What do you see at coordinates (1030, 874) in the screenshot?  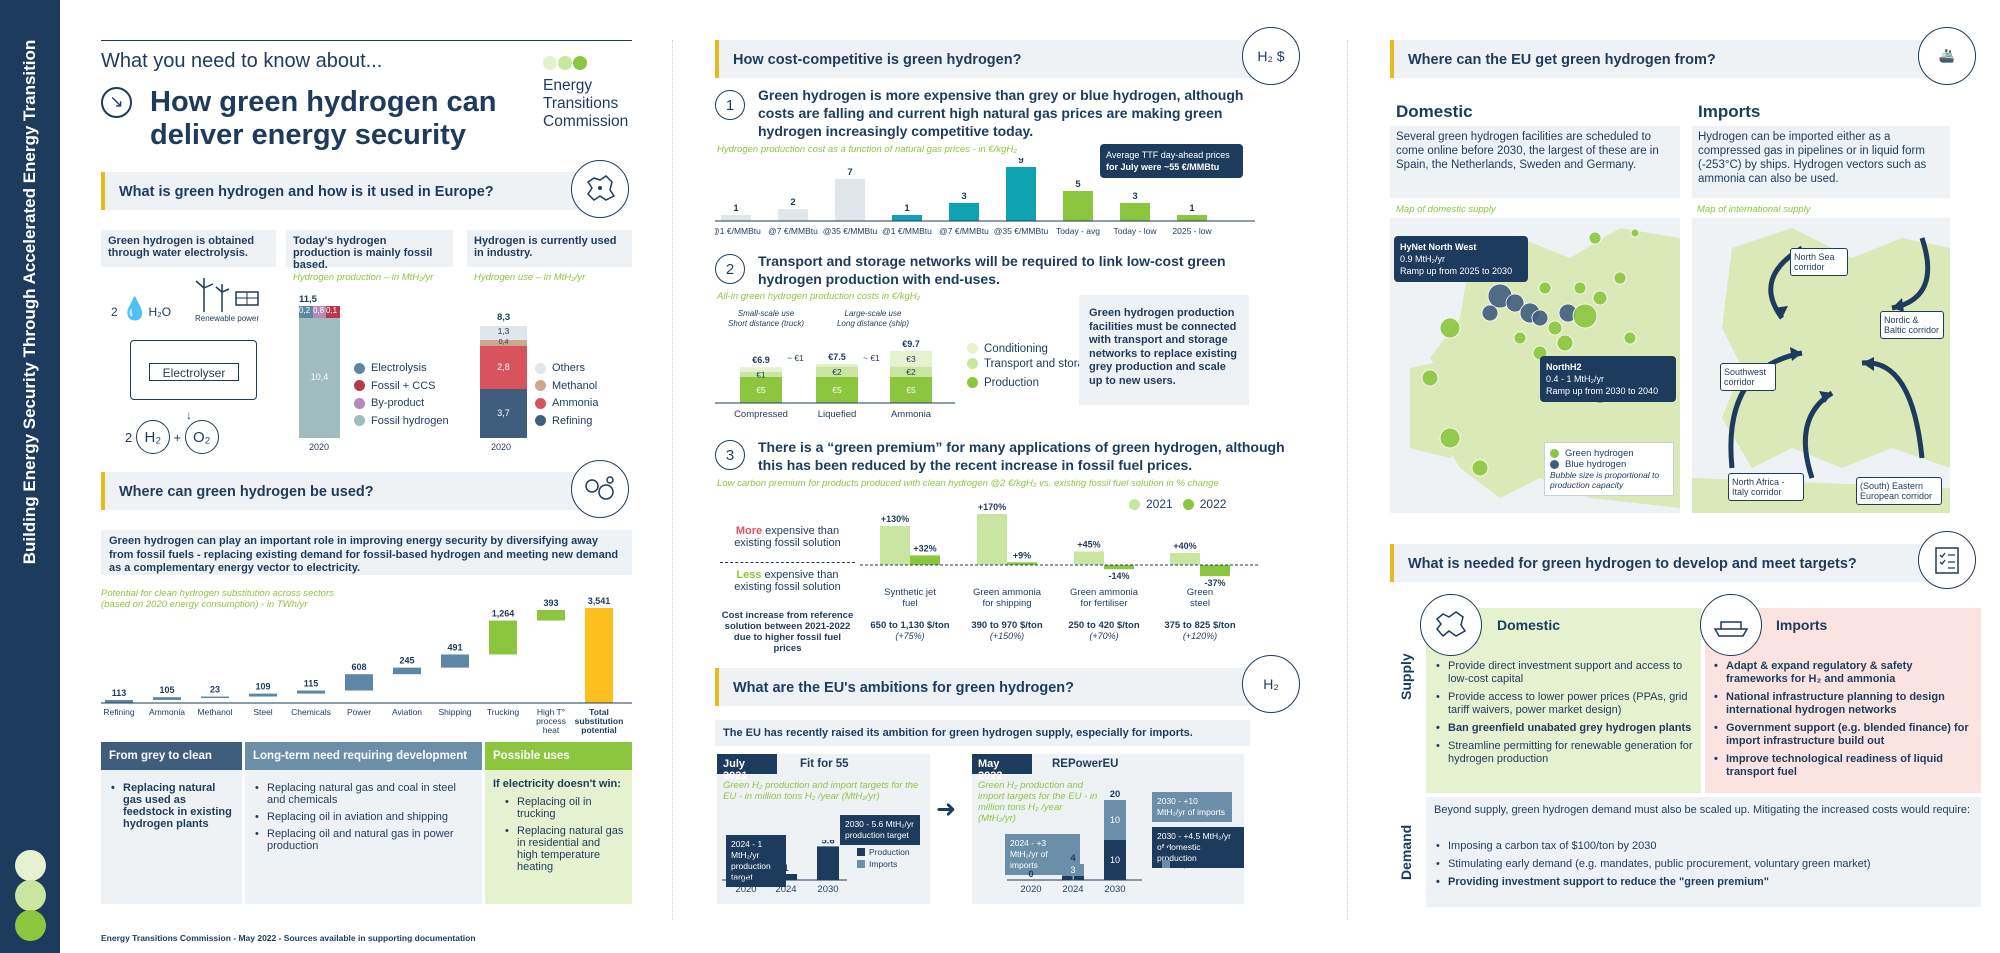 I see `value-label: 0` at bounding box center [1030, 874].